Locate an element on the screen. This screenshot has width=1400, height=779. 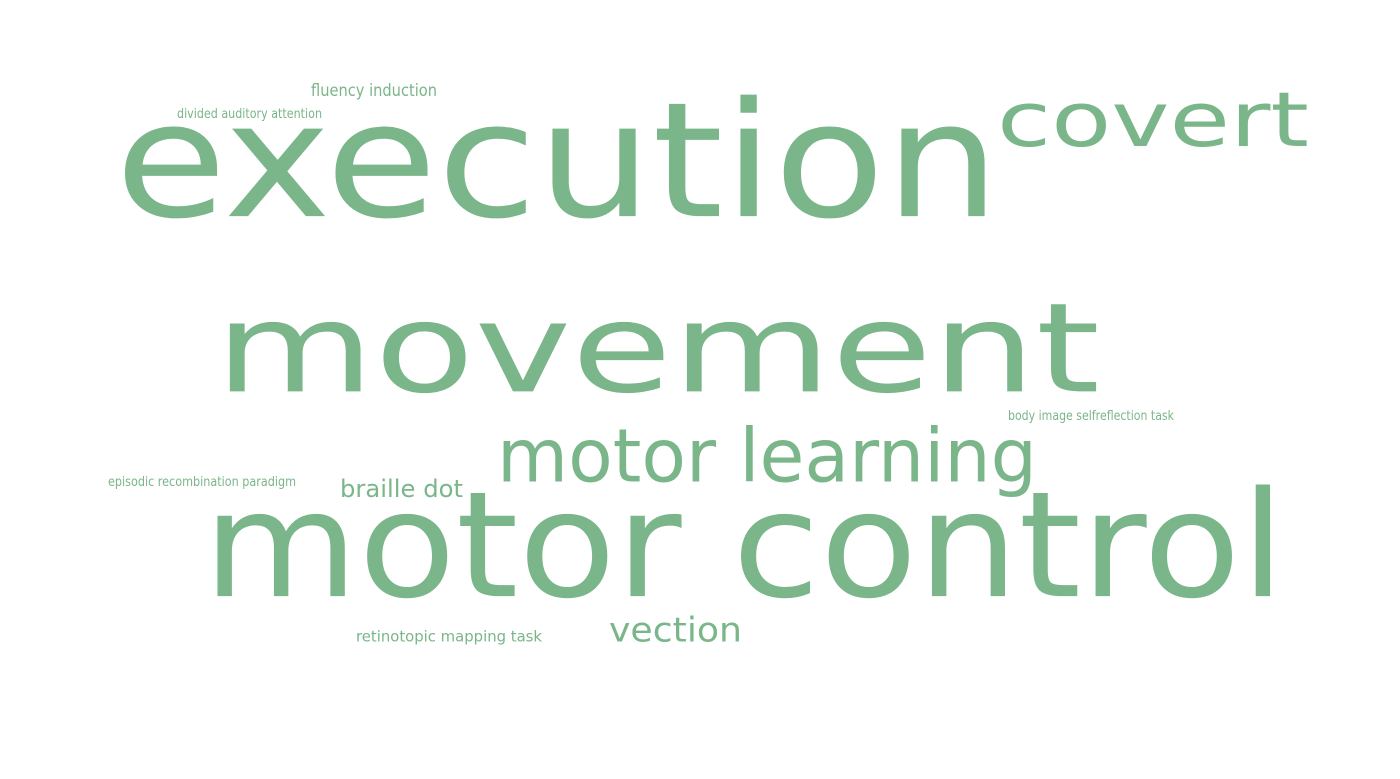
word-braille-dot: braille dot is located at coordinates (401, 488).